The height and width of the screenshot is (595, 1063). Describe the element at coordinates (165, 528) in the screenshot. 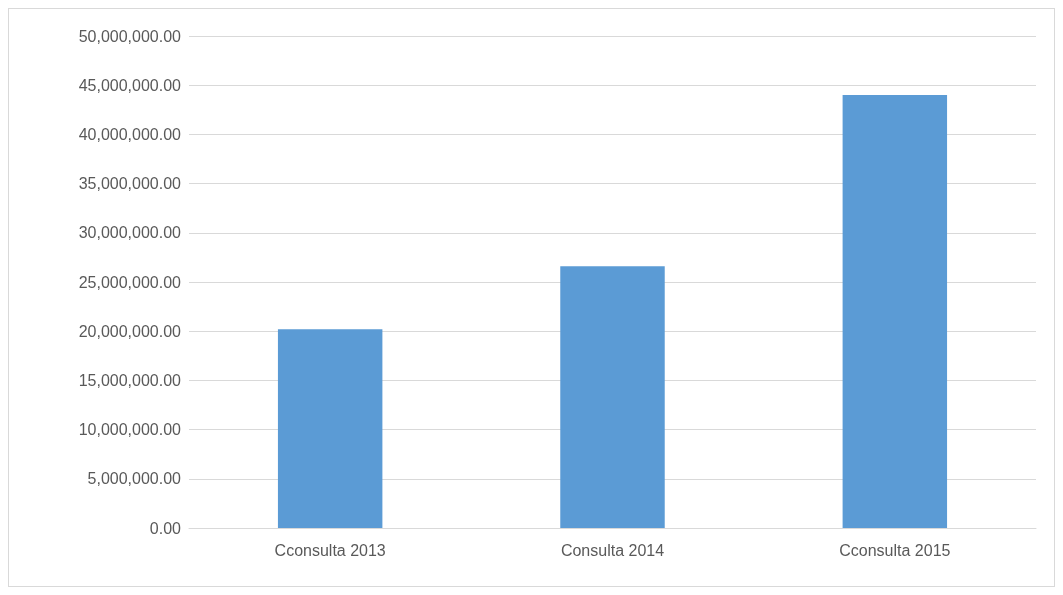

I see `y-tick-label: 0.00` at that location.